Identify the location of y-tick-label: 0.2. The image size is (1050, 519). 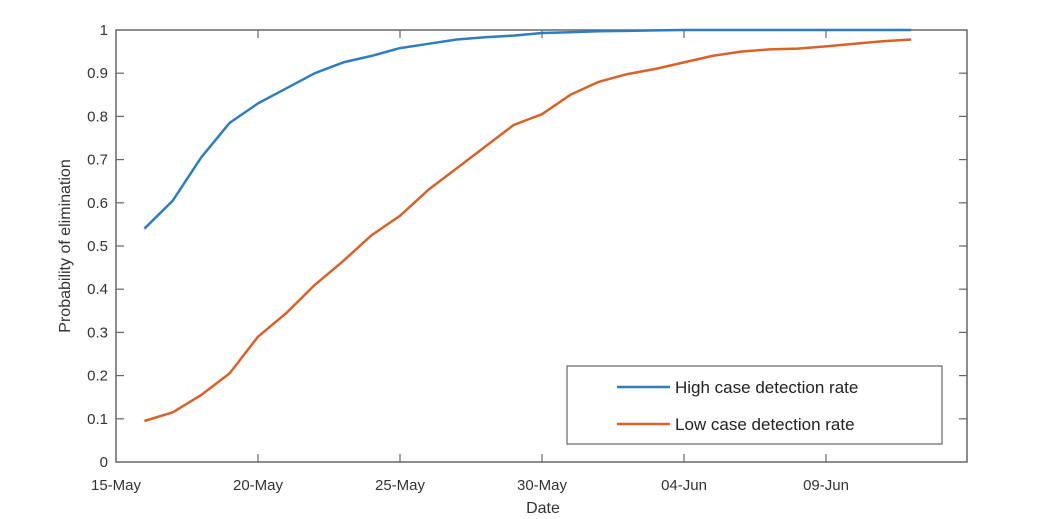
(97, 376).